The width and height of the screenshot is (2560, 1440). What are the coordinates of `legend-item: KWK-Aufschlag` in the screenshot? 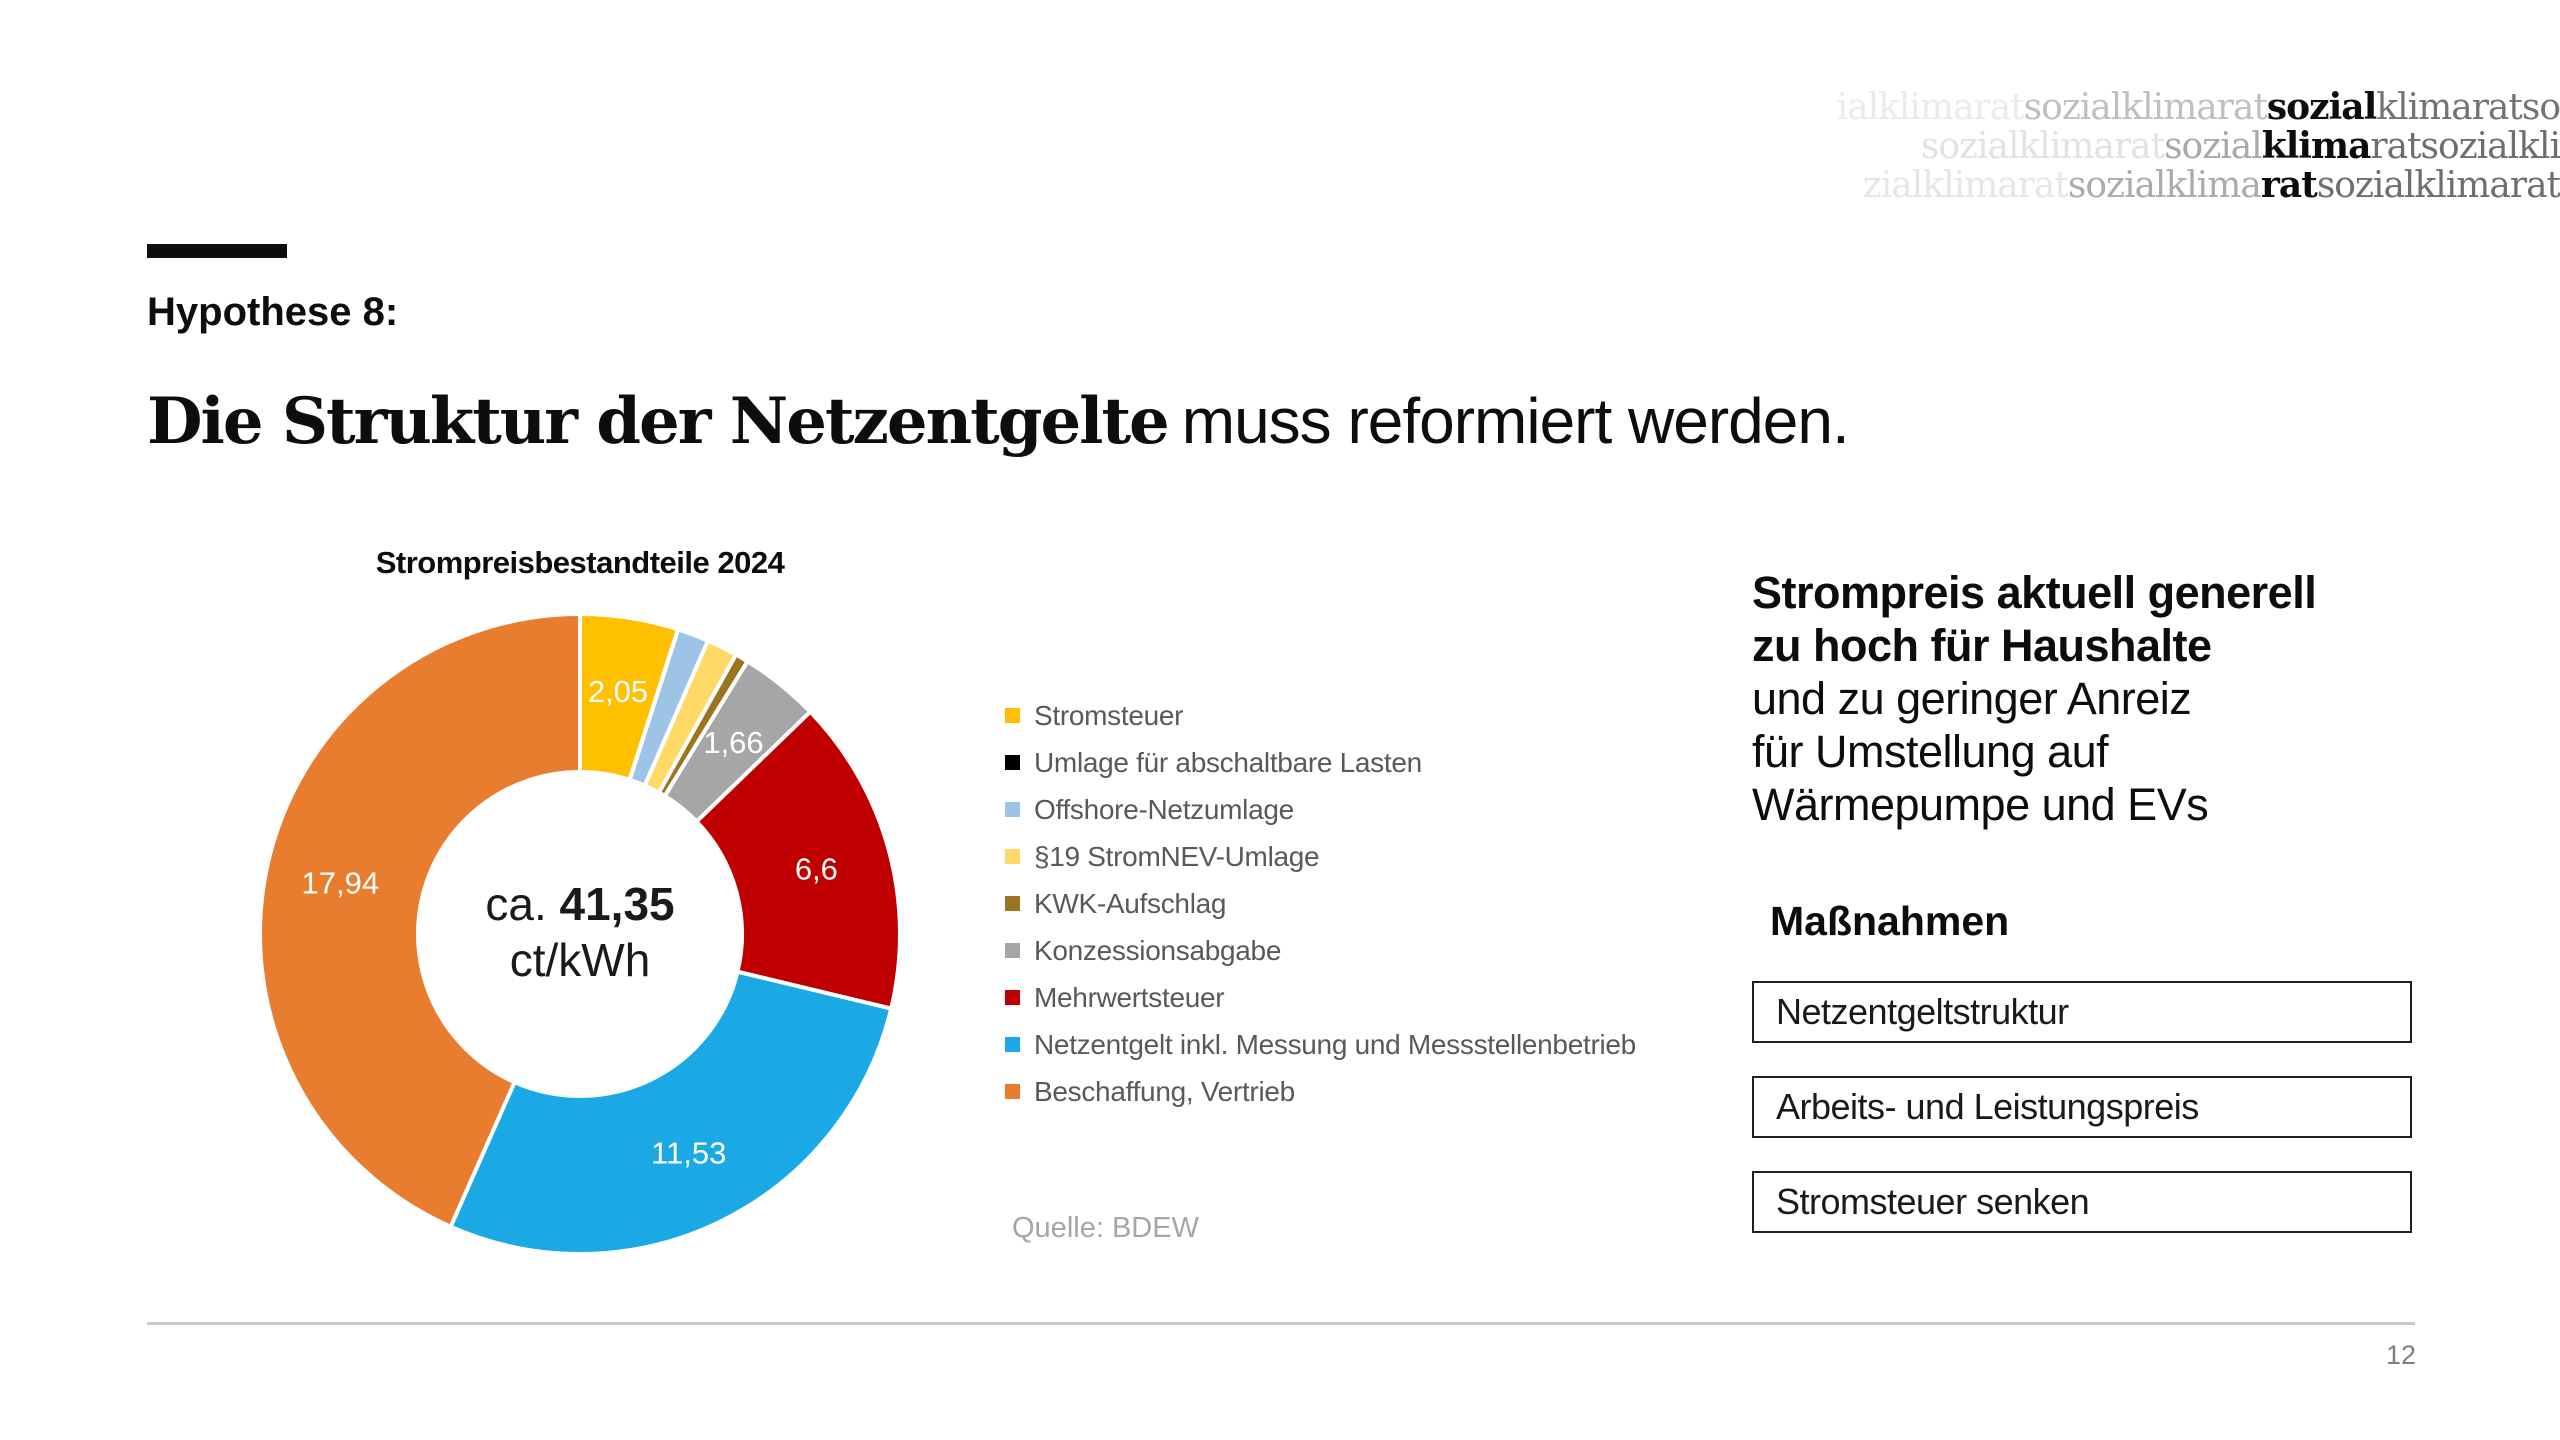 It's located at (1320, 903).